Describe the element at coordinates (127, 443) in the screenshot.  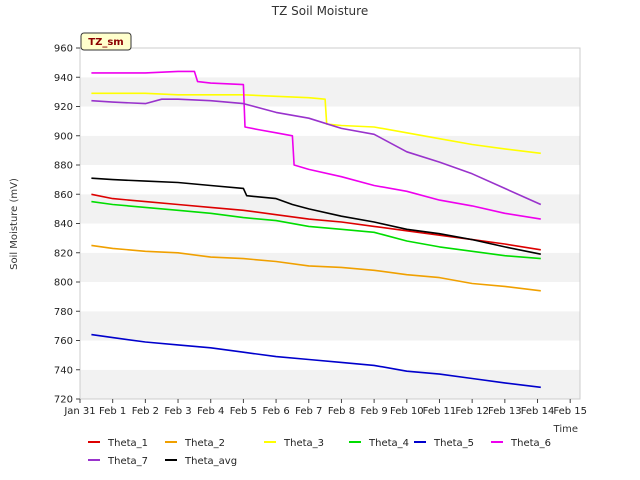
I see `legend-label: Theta_1` at that location.